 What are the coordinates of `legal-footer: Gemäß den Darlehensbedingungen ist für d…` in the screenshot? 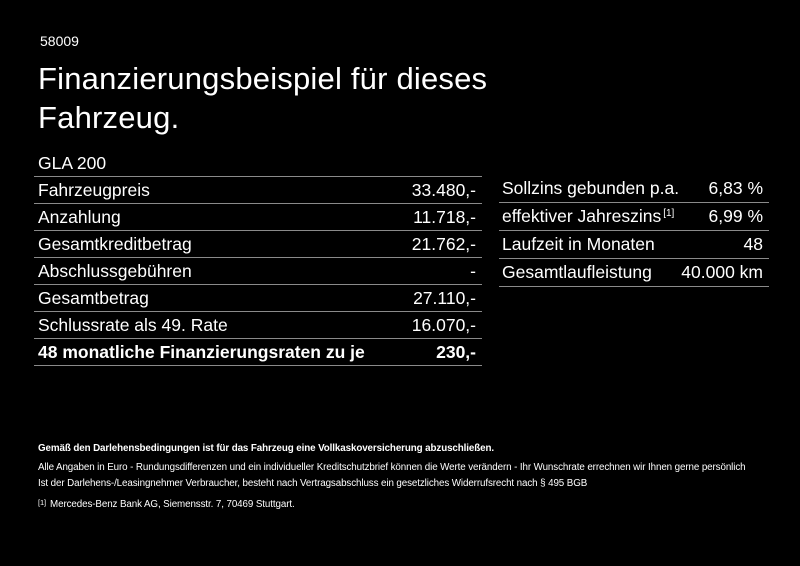 It's located at (418, 476).